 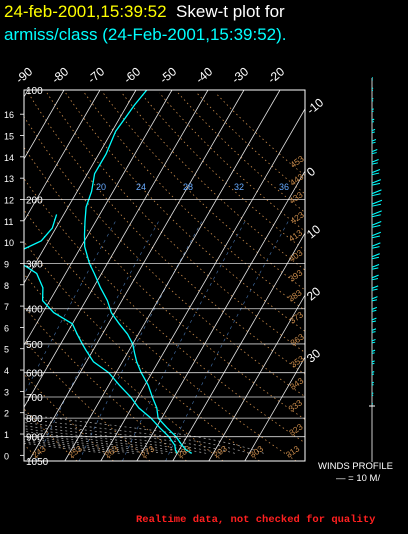 I want to click on height-tick-label: 4, so click(x=6, y=371).